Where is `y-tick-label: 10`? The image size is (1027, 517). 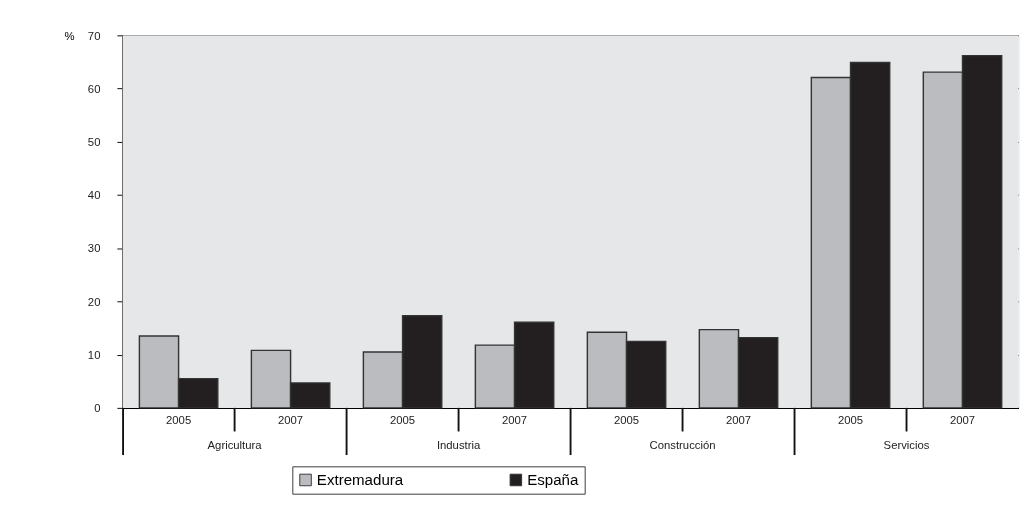
y-tick-label: 10 is located at coordinates (94, 354).